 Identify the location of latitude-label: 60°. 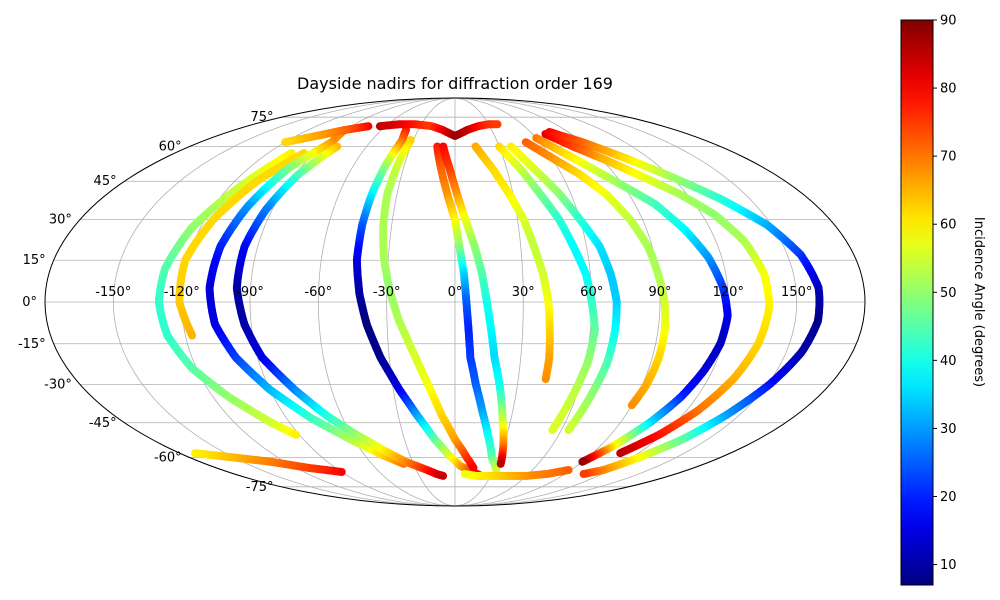
(170, 147).